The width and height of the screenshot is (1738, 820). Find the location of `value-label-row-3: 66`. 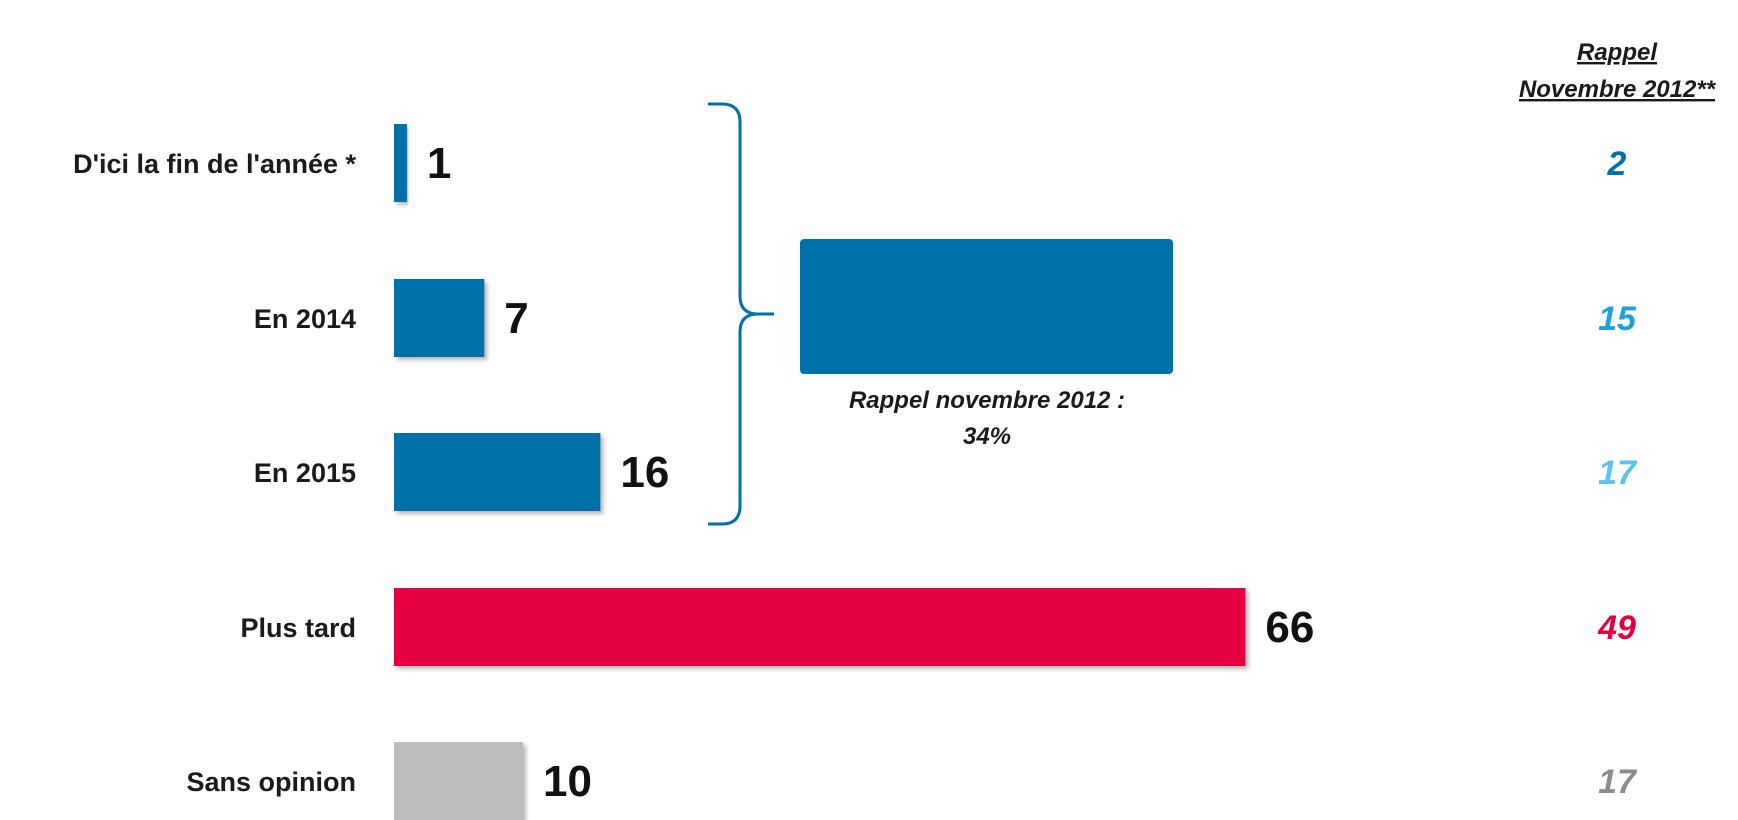

value-label-row-3: 66 is located at coordinates (1289, 627).